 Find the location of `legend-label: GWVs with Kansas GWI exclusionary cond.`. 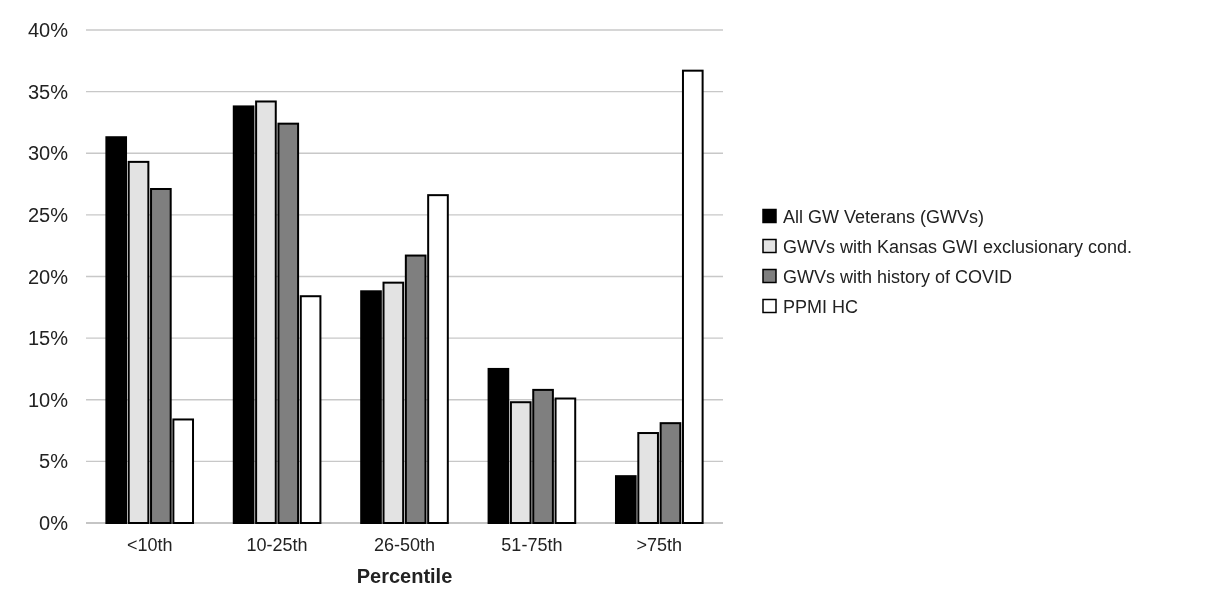

legend-label: GWVs with Kansas GWI exclusionary cond. is located at coordinates (958, 246).